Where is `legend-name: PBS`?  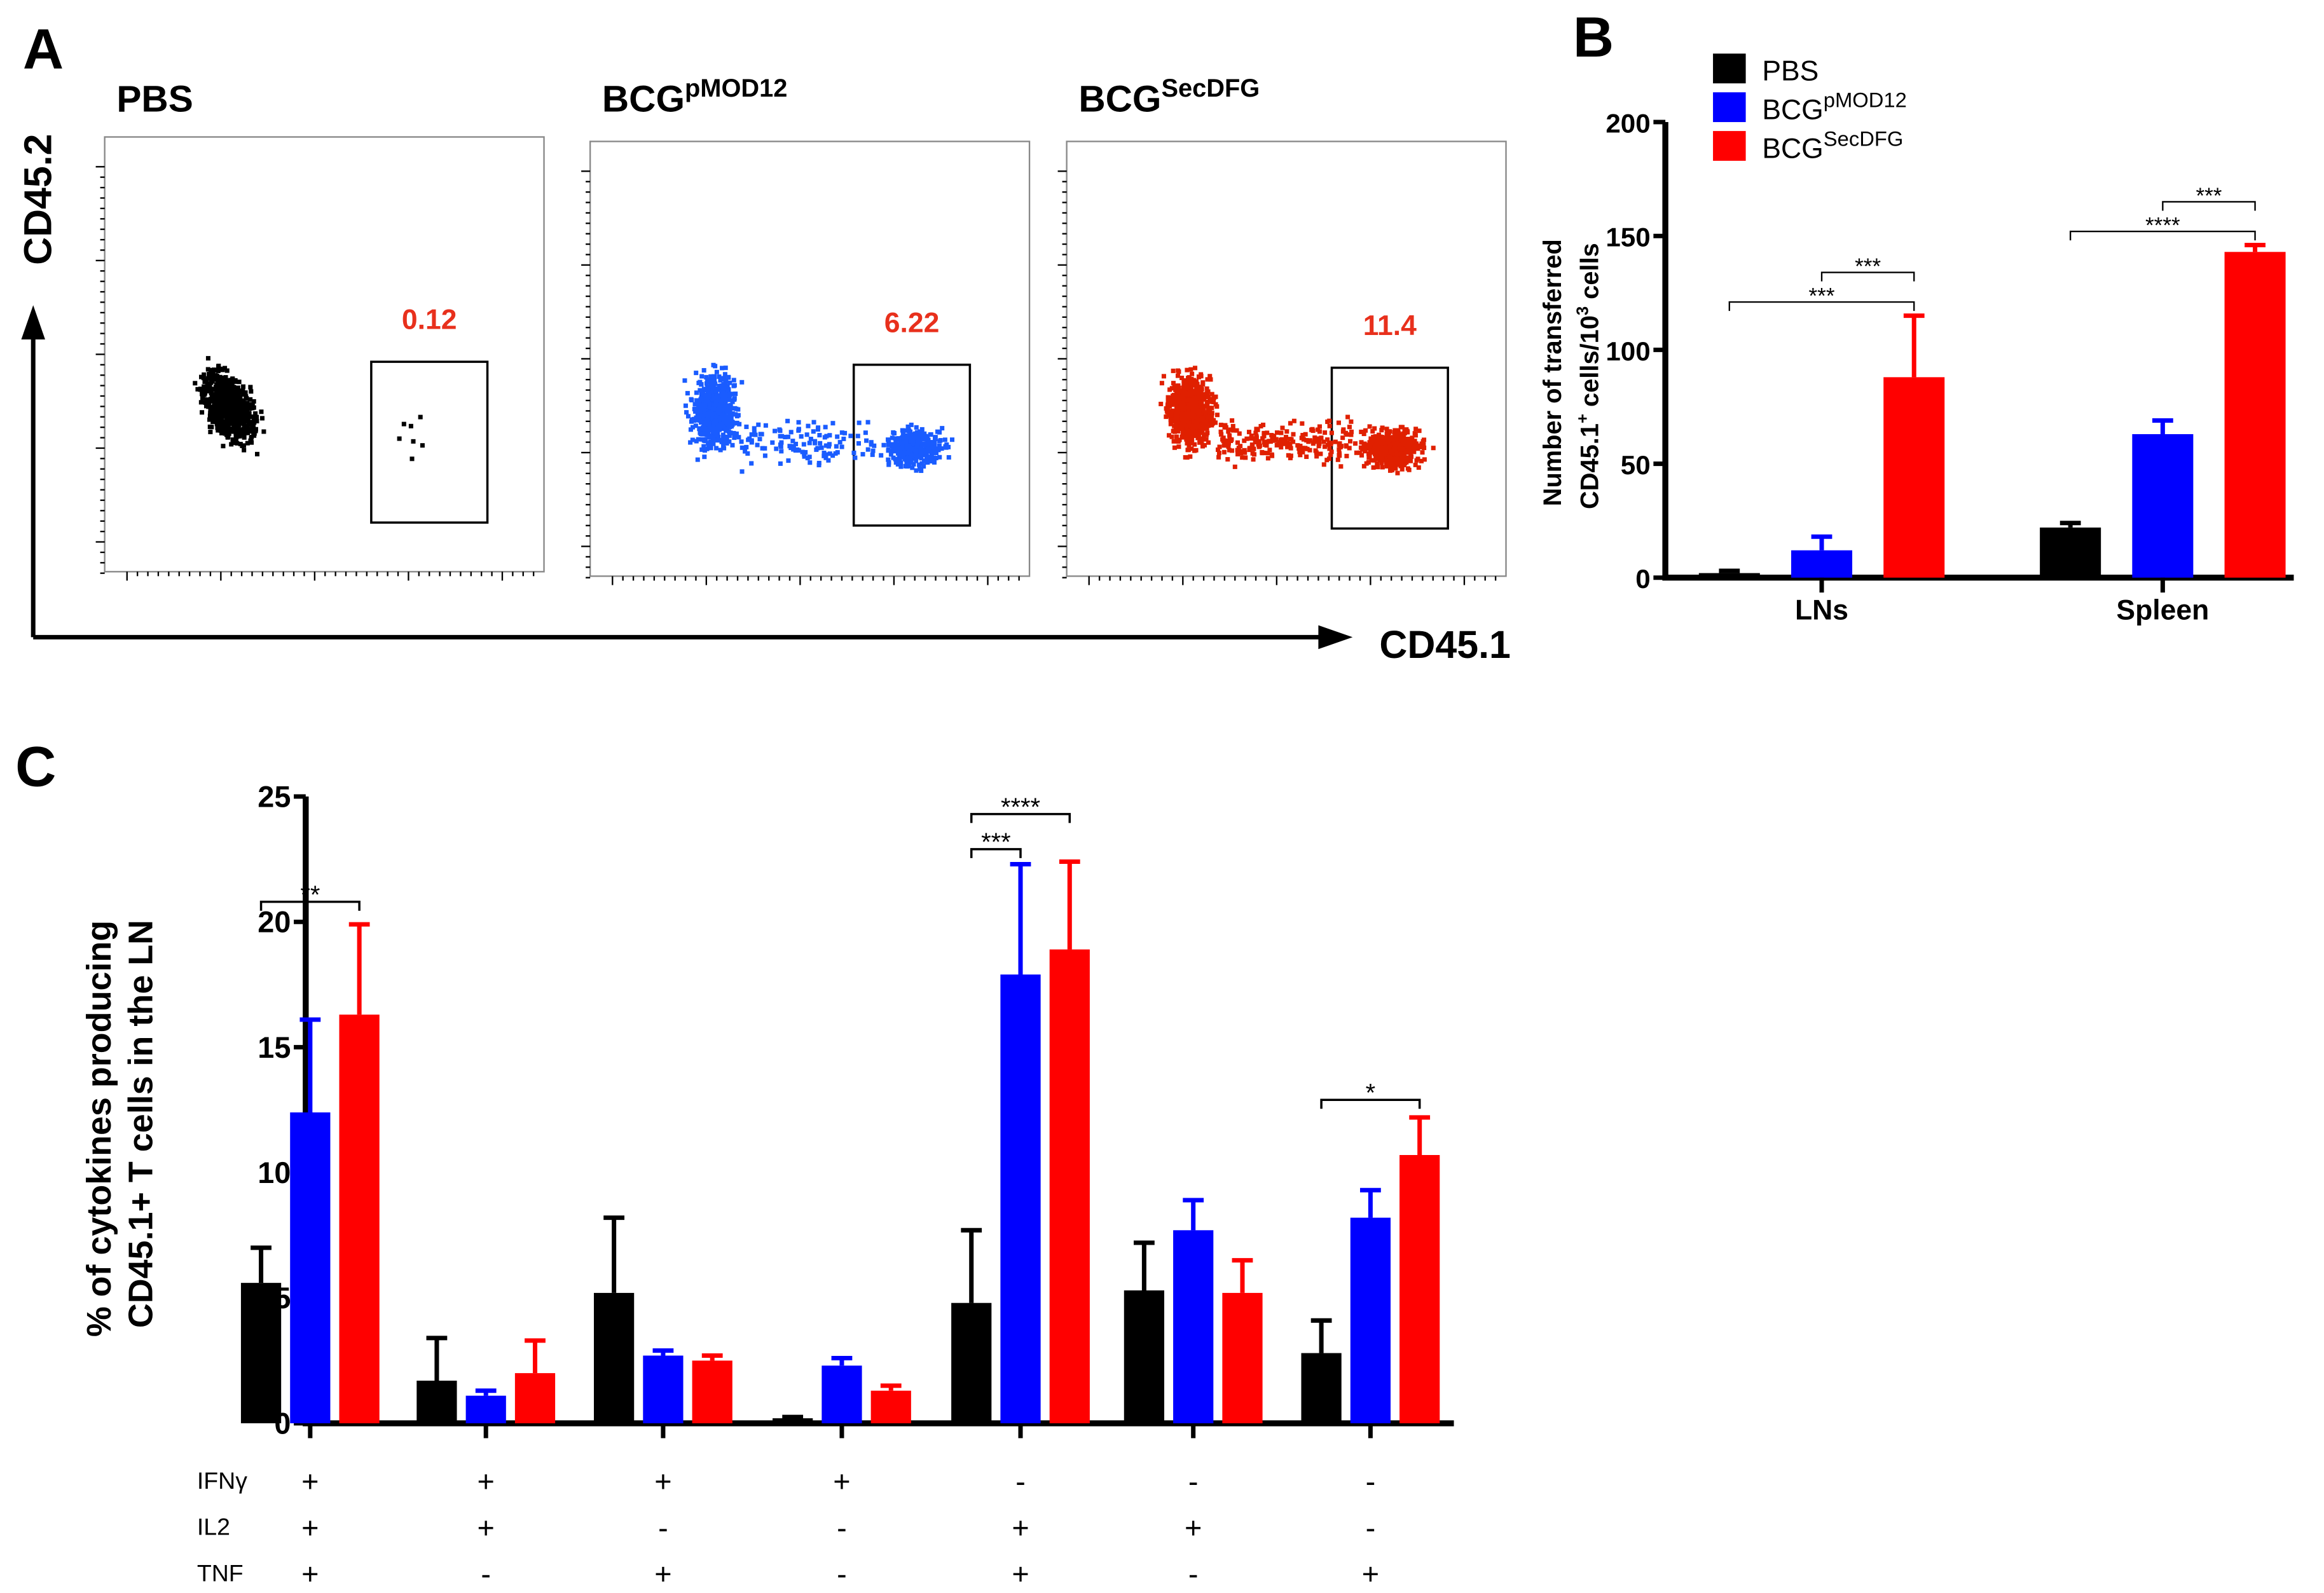
legend-name: PBS is located at coordinates (1790, 70).